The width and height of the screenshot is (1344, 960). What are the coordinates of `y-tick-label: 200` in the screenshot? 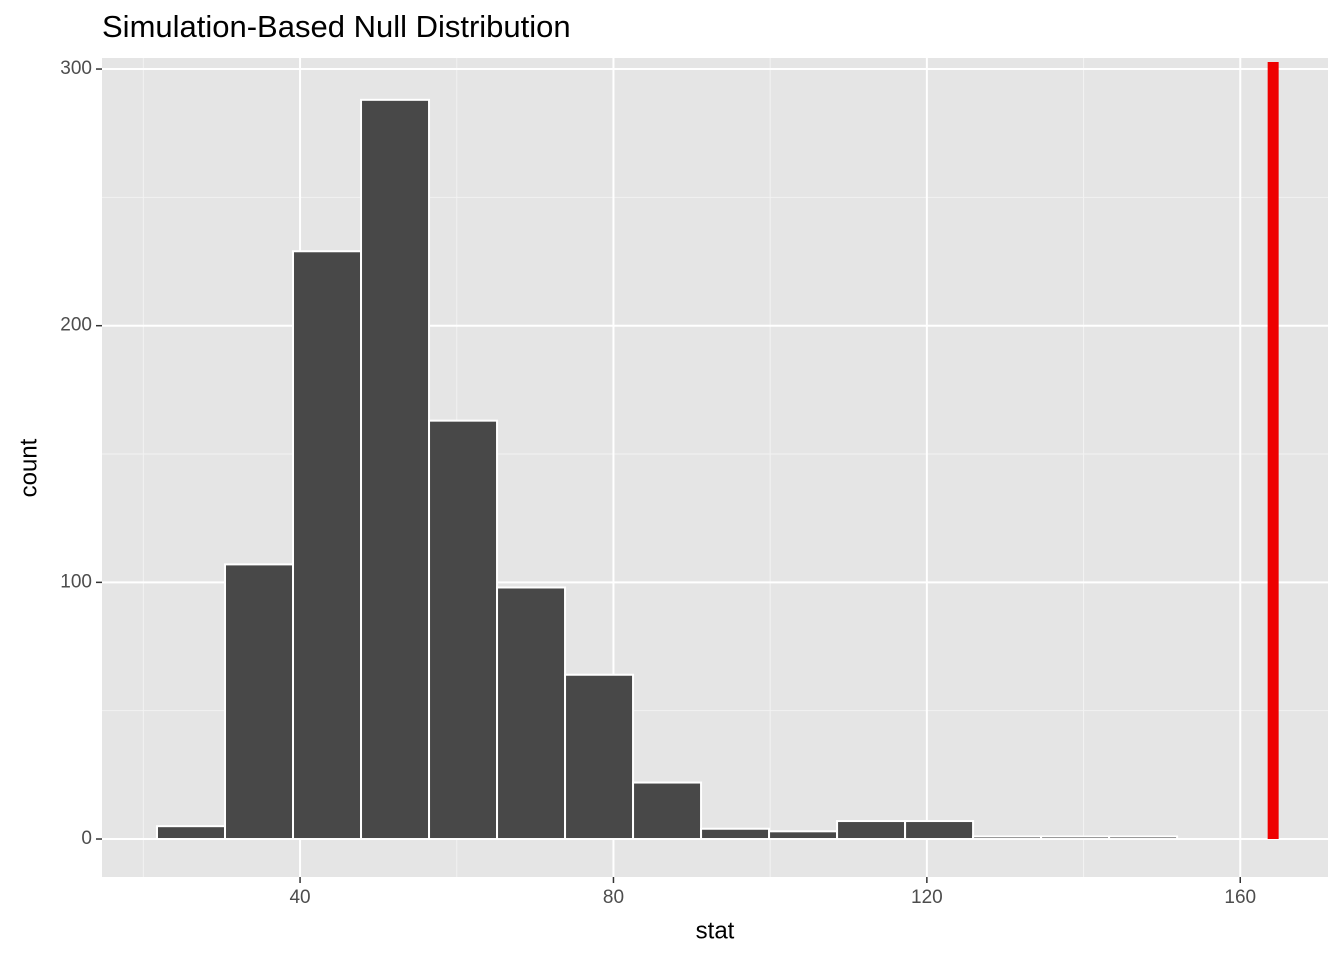 It's located at (76, 325).